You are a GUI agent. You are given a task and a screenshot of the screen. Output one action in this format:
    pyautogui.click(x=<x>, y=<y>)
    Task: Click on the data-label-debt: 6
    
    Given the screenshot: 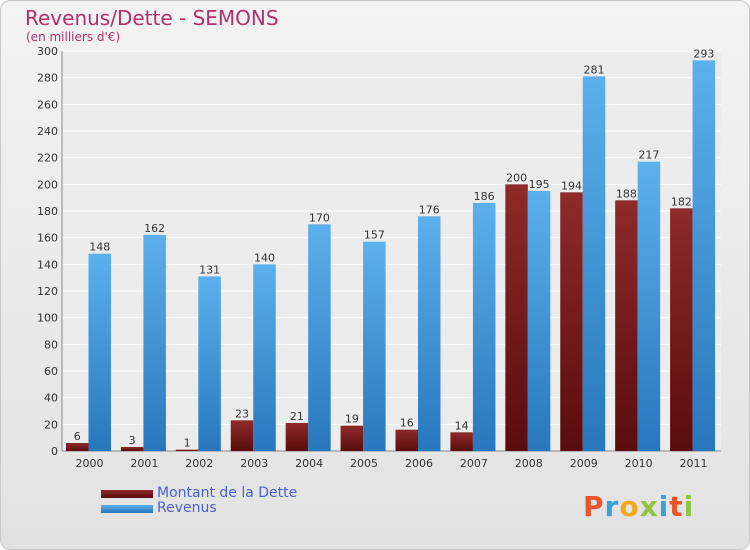 What is the action you would take?
    pyautogui.click(x=77, y=436)
    